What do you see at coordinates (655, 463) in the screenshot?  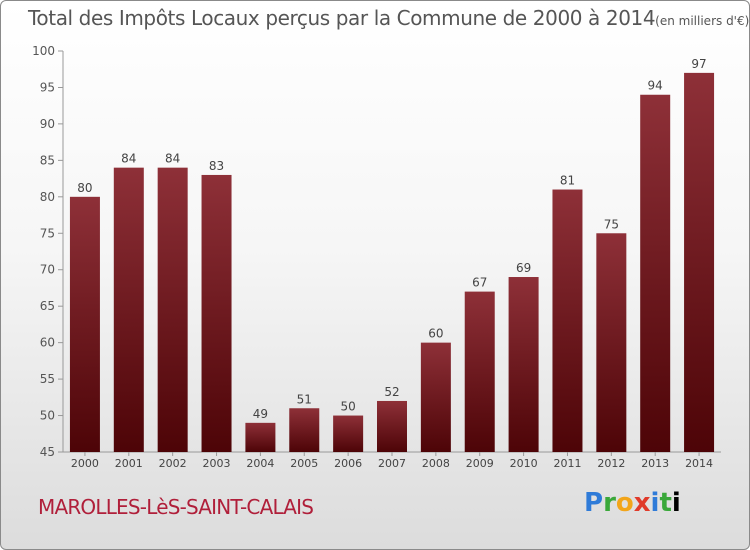 I see `x-tick-label: 2013` at bounding box center [655, 463].